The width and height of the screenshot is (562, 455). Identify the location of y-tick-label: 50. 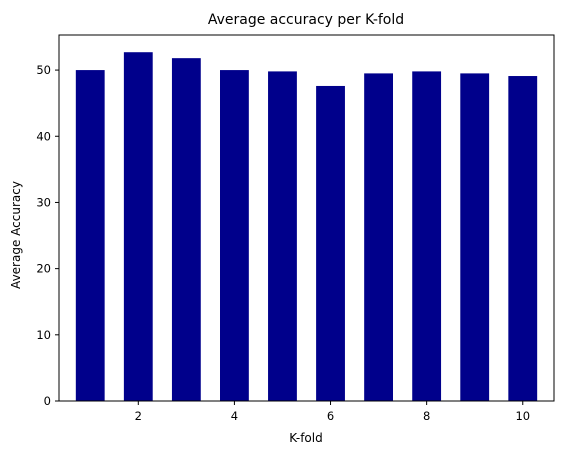
(43, 70).